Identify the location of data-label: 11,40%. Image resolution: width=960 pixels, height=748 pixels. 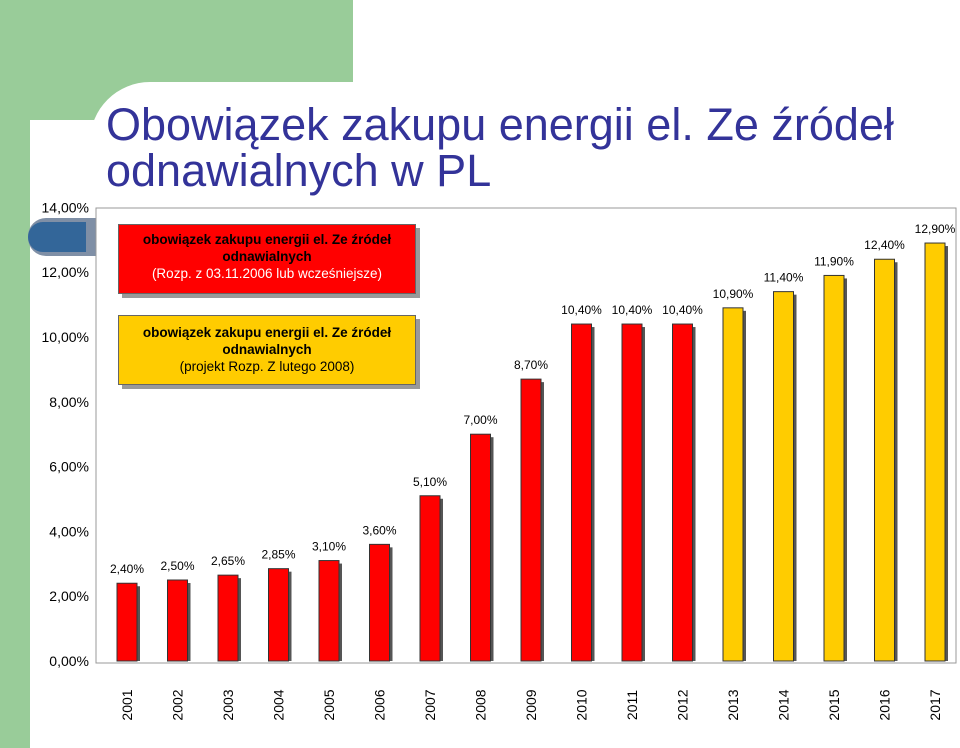
(784, 278).